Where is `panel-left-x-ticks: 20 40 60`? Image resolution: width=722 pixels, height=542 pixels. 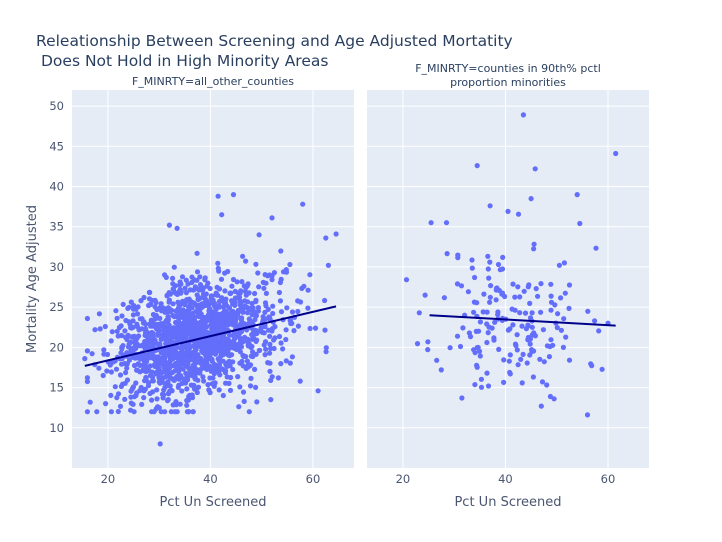
panel-left-x-ticks: 20 40 60 is located at coordinates (211, 479).